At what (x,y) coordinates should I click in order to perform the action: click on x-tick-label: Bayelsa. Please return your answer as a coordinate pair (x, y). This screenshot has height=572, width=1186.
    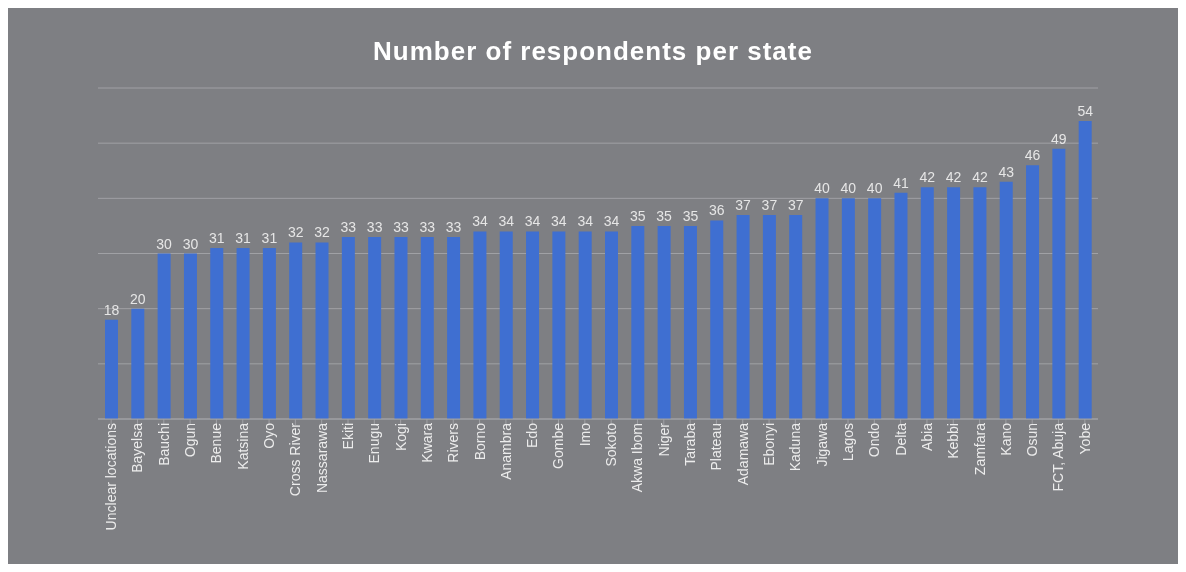
    Looking at the image, I should click on (137, 447).